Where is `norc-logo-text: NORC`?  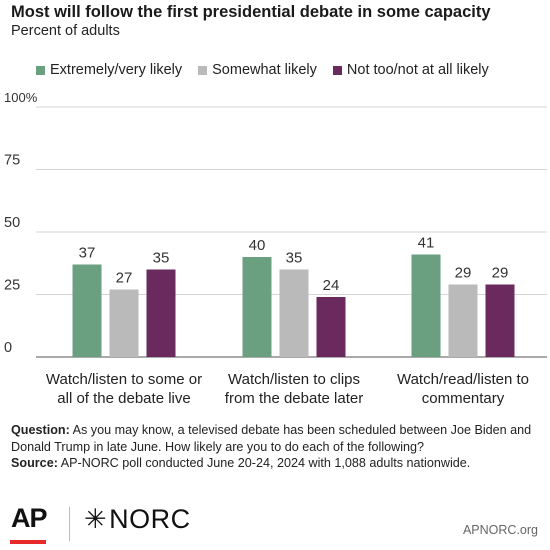
norc-logo-text: NORC is located at coordinates (150, 519).